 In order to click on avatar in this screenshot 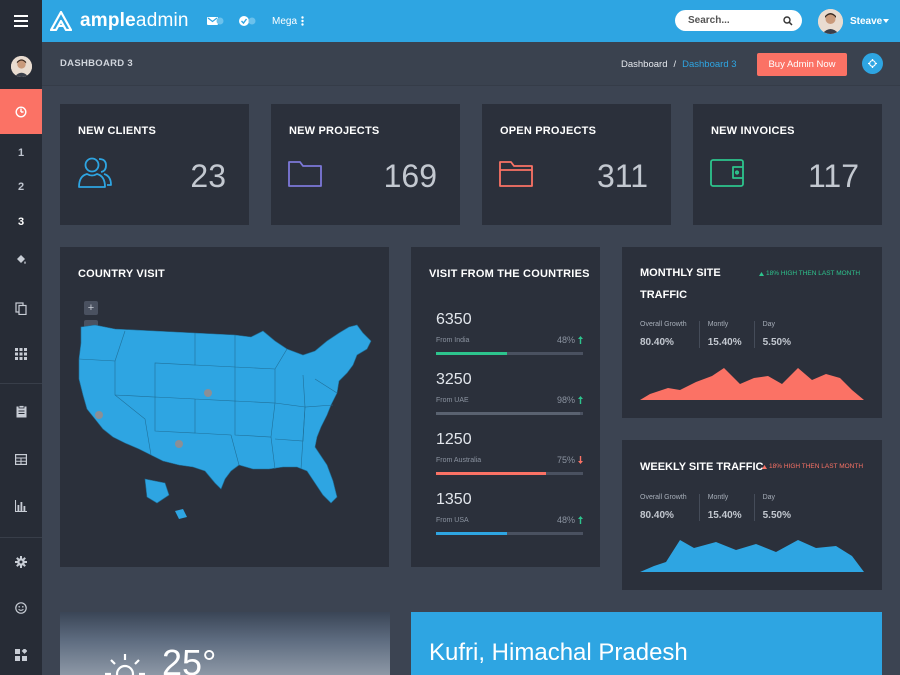, I will do `click(21, 66)`.